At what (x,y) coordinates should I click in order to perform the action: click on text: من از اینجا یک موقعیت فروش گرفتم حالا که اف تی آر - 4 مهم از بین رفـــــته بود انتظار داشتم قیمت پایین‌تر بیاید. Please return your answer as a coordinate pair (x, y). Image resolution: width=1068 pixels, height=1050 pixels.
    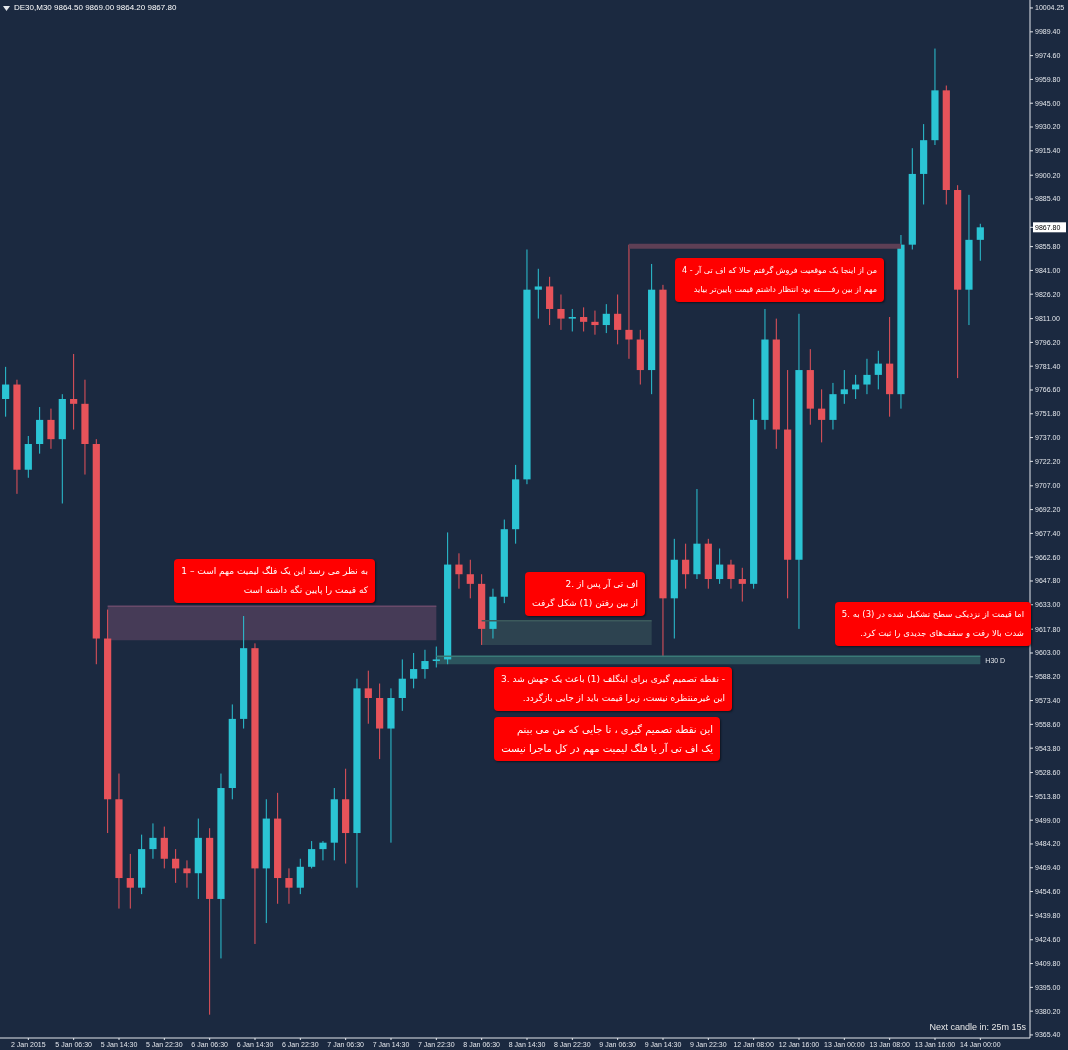
    Looking at the image, I should click on (779, 280).